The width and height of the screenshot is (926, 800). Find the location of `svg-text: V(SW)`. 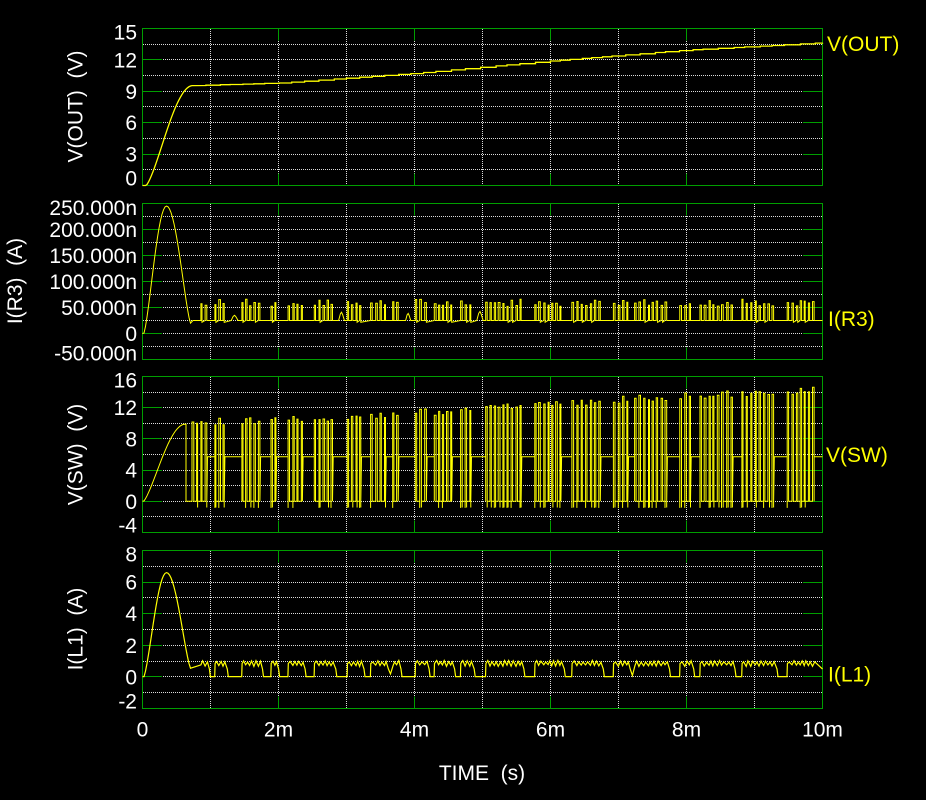

svg-text: V(SW) is located at coordinates (857, 455).